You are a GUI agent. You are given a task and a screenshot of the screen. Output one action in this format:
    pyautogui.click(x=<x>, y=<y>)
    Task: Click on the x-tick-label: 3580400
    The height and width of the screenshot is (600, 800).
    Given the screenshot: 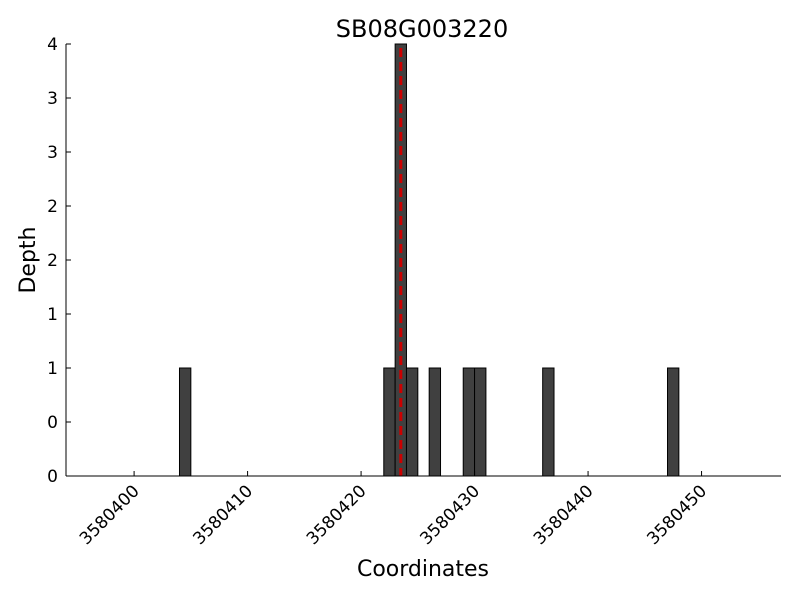 What is the action you would take?
    pyautogui.click(x=110, y=515)
    